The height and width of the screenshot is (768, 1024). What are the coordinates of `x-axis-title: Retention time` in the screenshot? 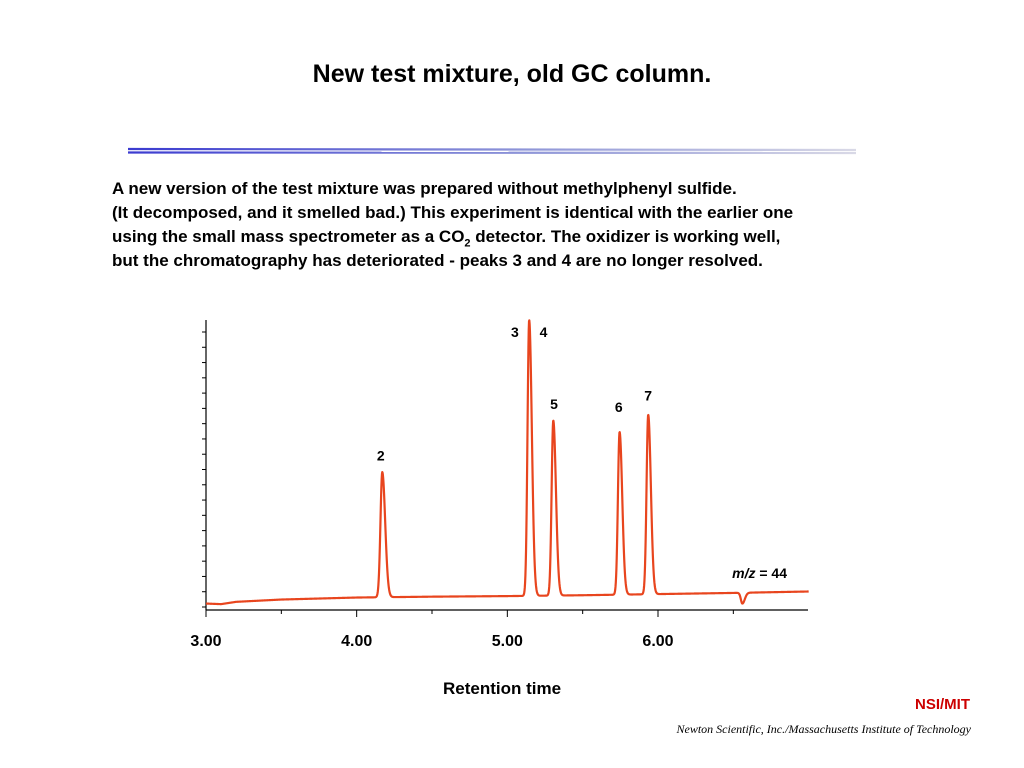 It's located at (502, 688).